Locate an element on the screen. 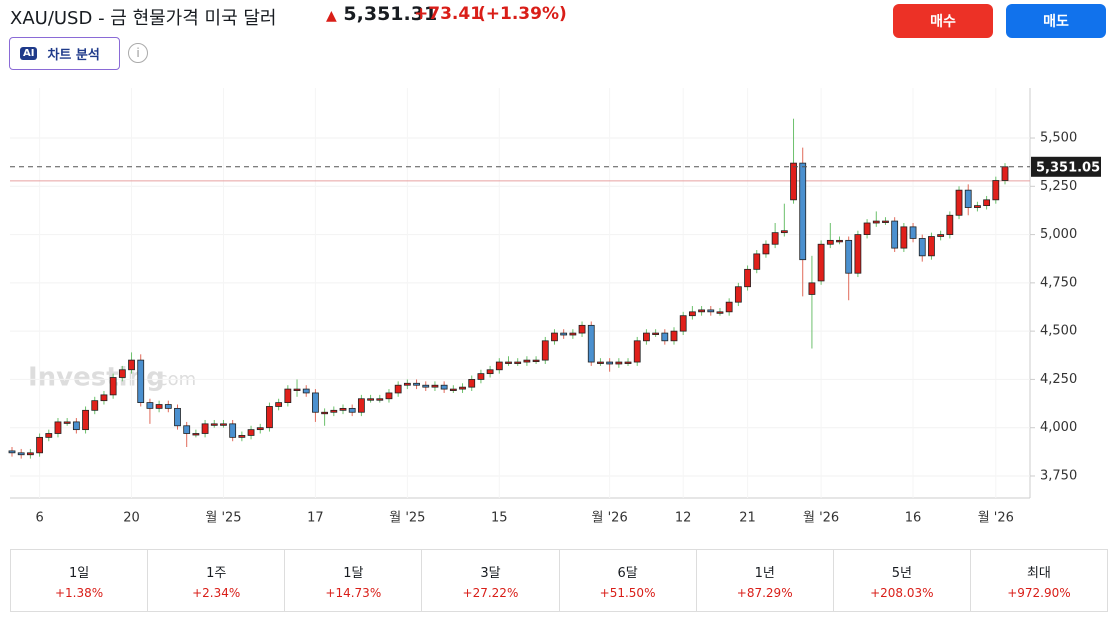 Image resolution: width=1118 pixels, height=617 pixels. y-tick-label: 5,500 is located at coordinates (1058, 138).